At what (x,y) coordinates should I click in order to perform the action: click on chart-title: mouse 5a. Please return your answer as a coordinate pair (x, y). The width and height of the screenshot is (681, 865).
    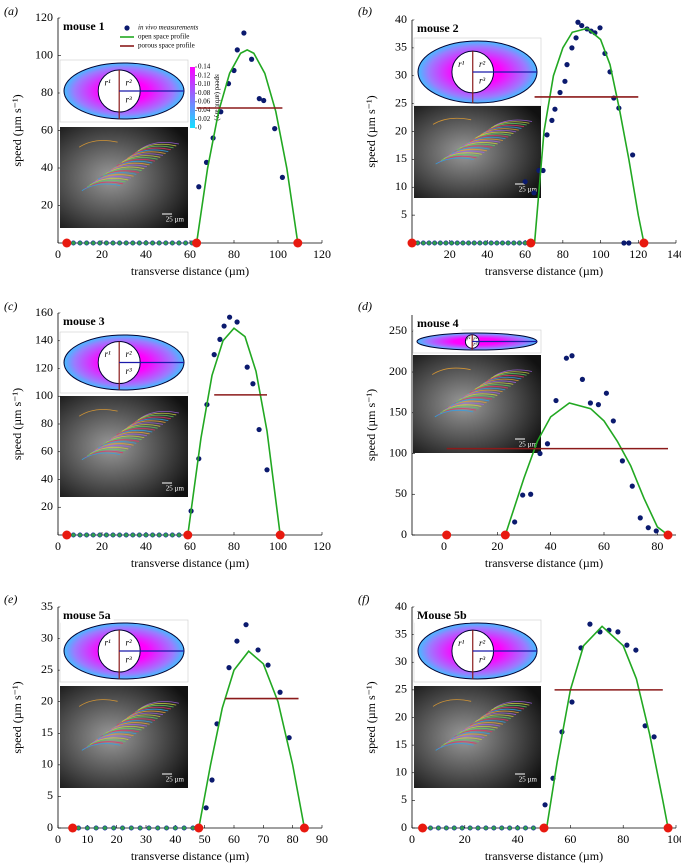
    Looking at the image, I should click on (87, 615).